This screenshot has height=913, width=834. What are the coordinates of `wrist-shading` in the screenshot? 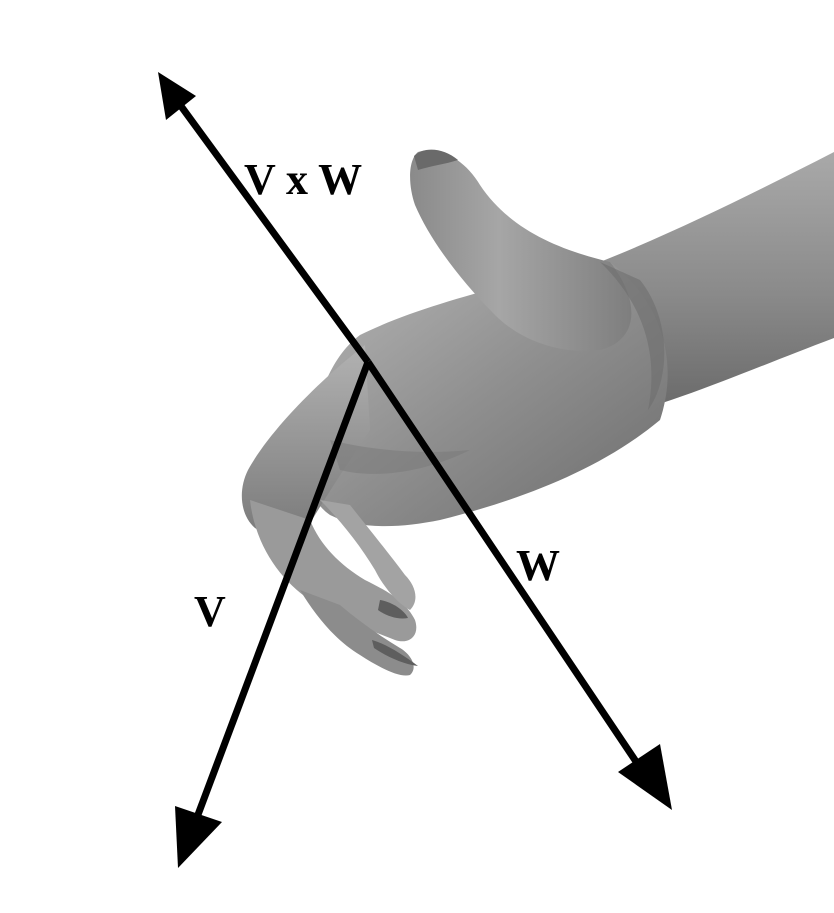 It's located at (632, 336).